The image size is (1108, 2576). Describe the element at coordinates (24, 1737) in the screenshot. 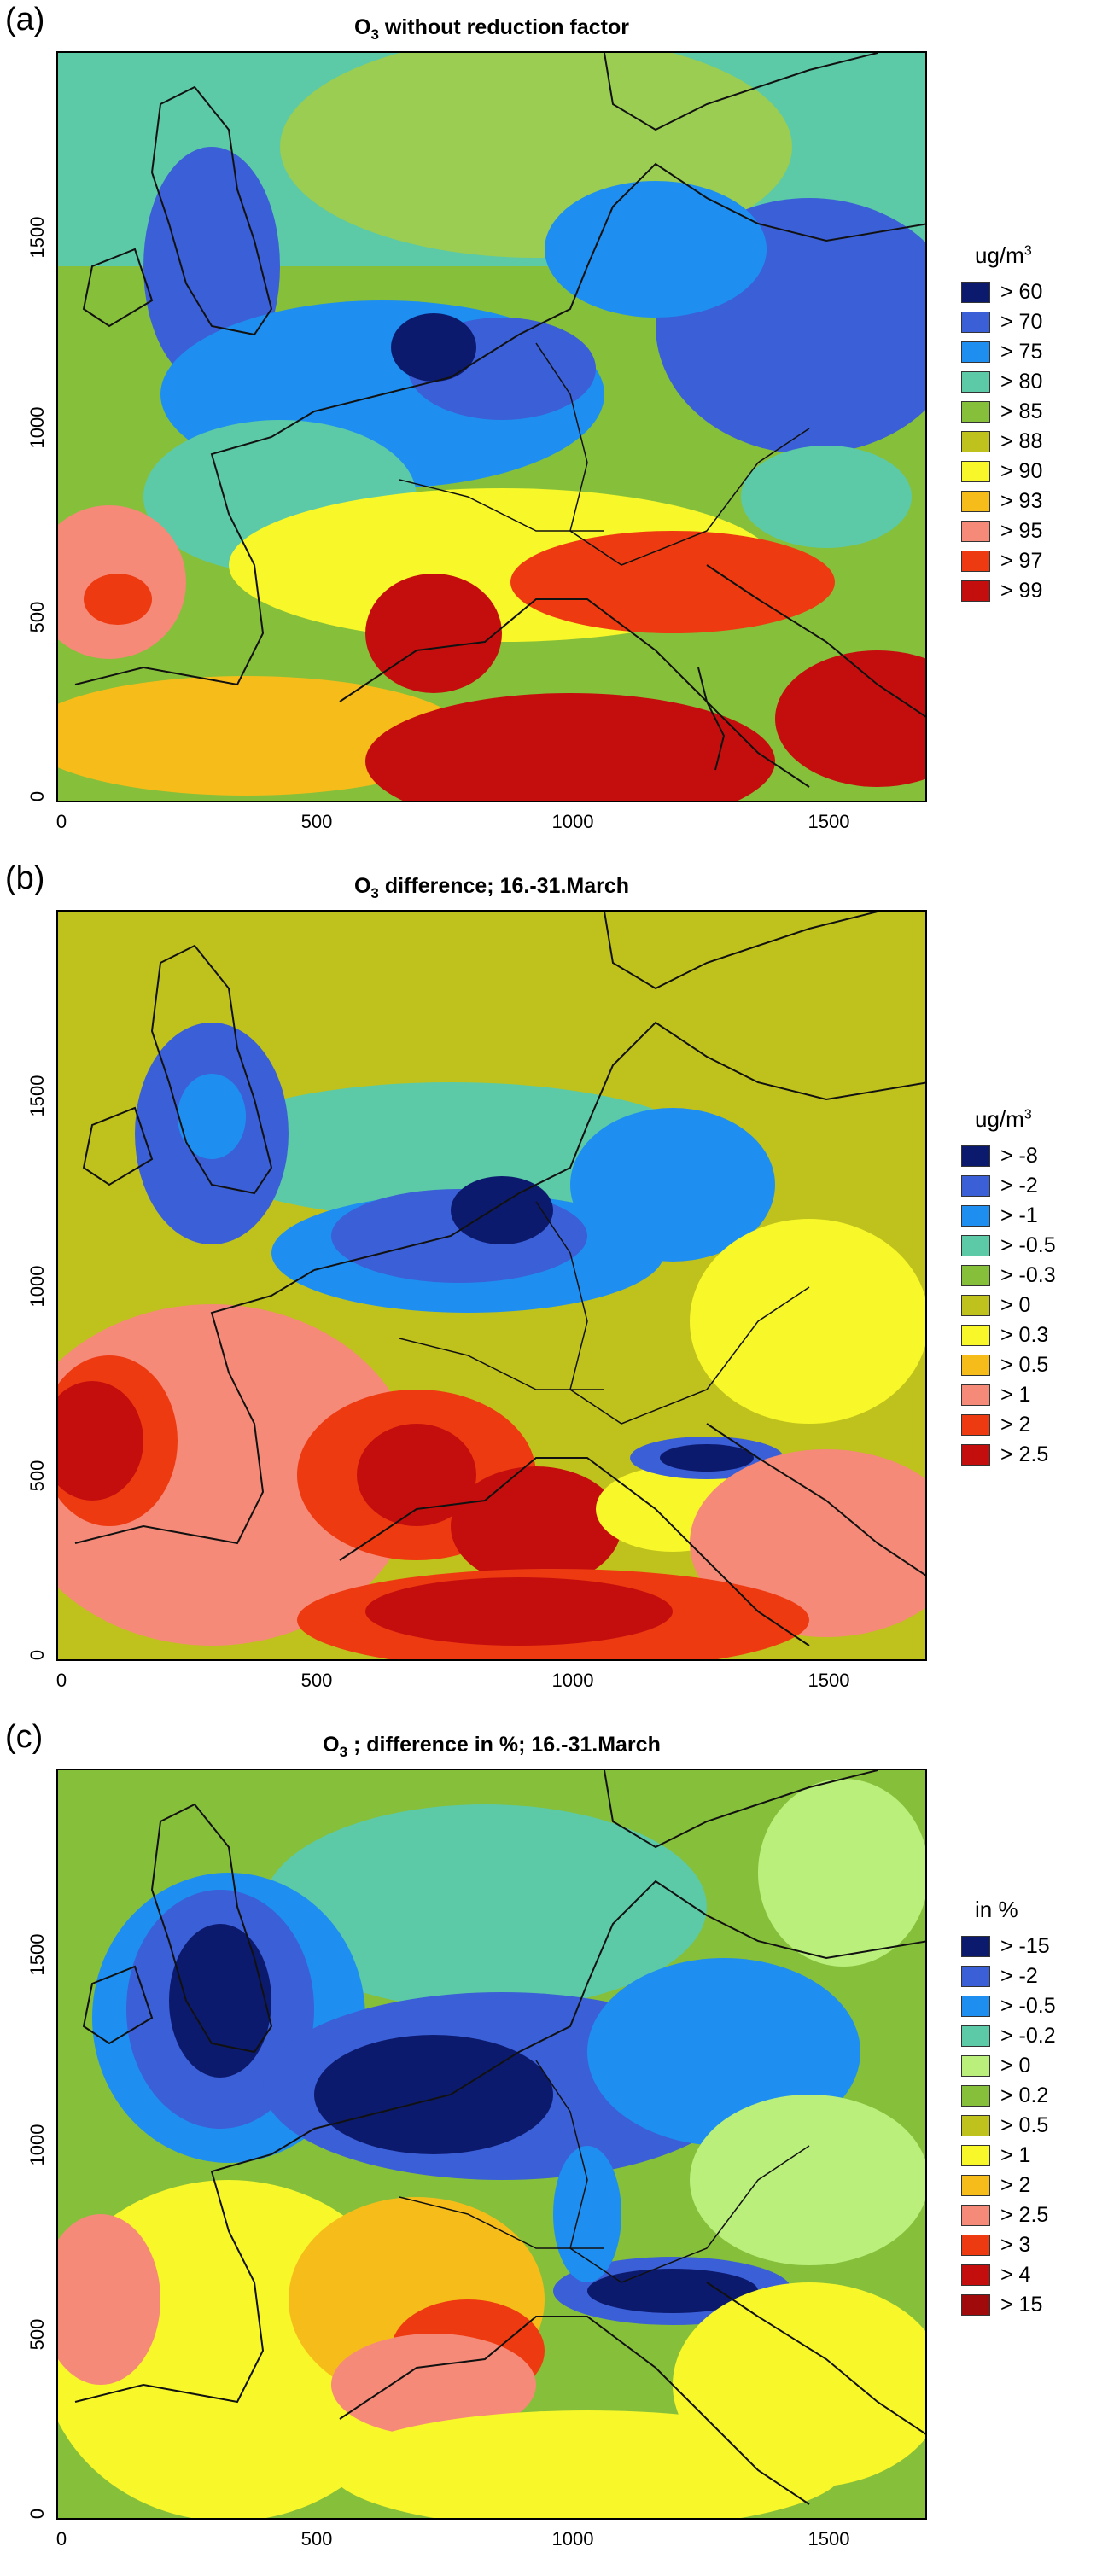

I see `panel-letter: (c)` at that location.